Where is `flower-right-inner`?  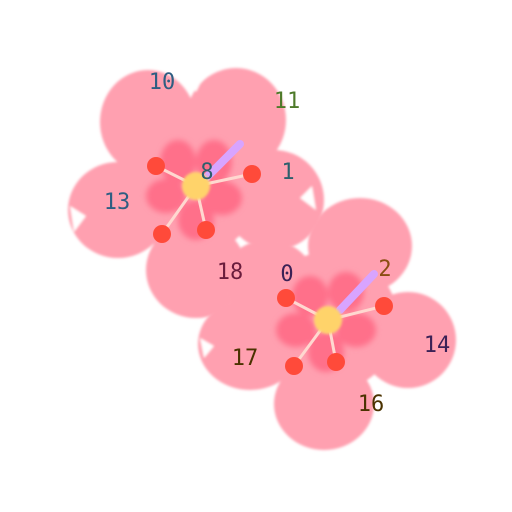 flower-right-inner is located at coordinates (326, 322).